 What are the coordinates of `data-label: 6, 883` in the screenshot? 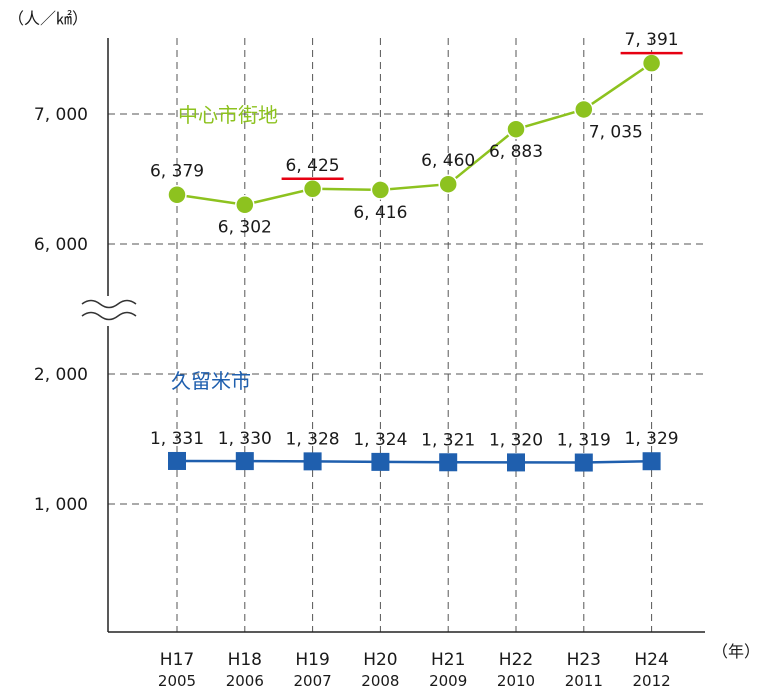 It's located at (516, 152).